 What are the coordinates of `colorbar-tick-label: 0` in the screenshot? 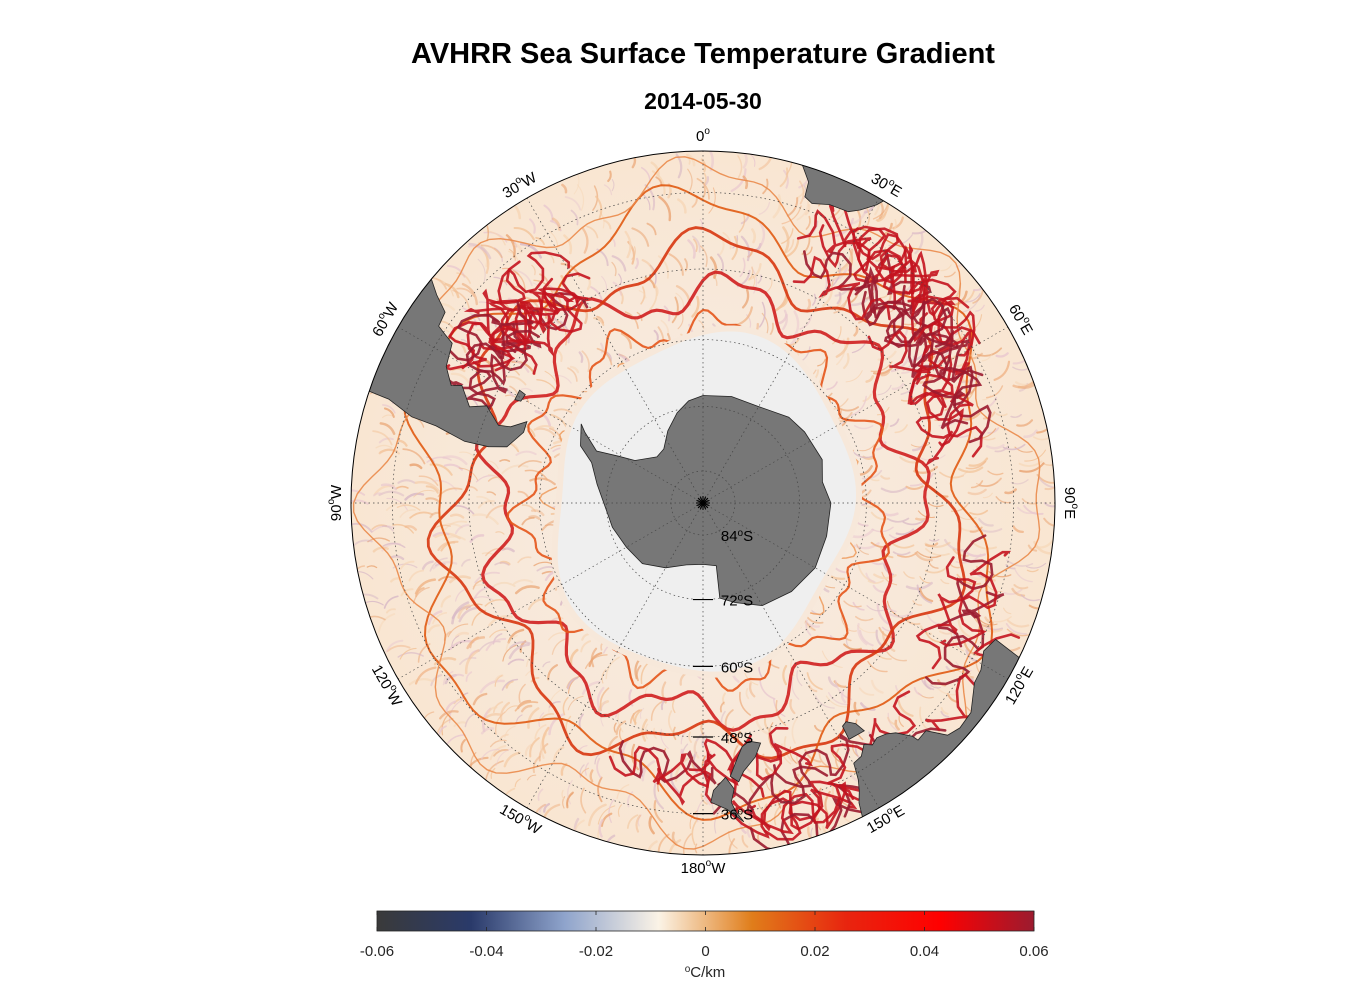 It's located at (705, 951).